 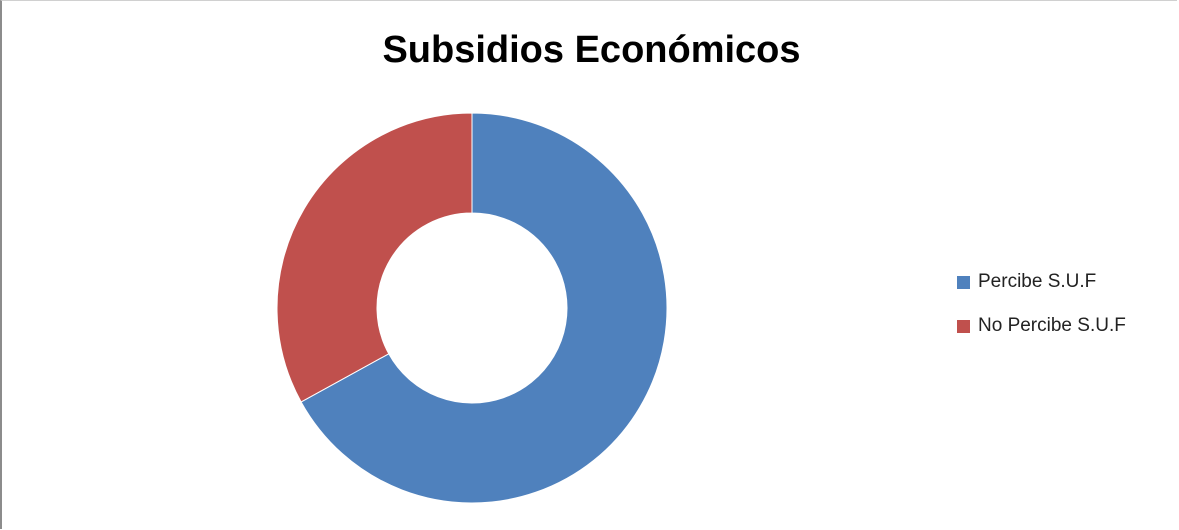 I want to click on legend-swatch-no-percibe, so click(x=963, y=326).